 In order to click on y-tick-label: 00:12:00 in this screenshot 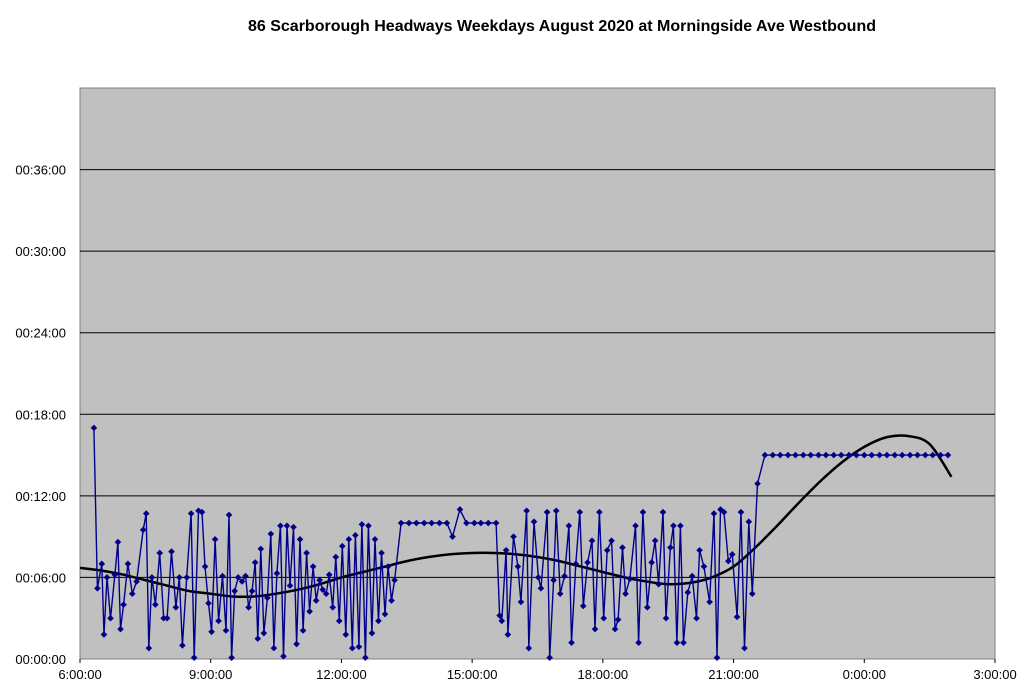, I will do `click(40, 496)`.